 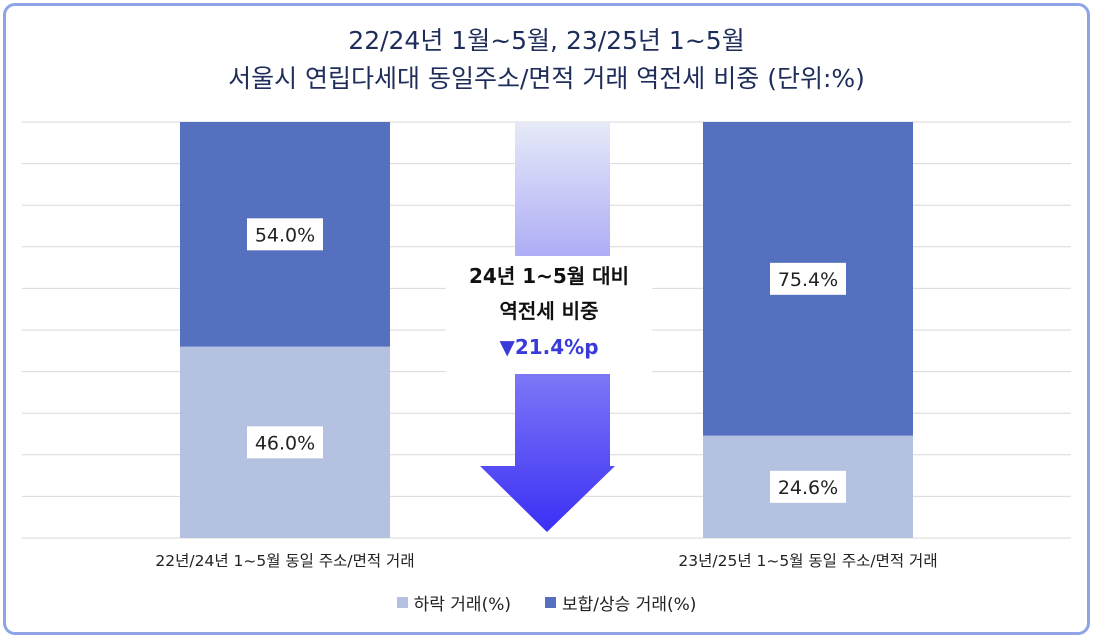 I want to click on data-label: 75.4%, so click(x=808, y=280).